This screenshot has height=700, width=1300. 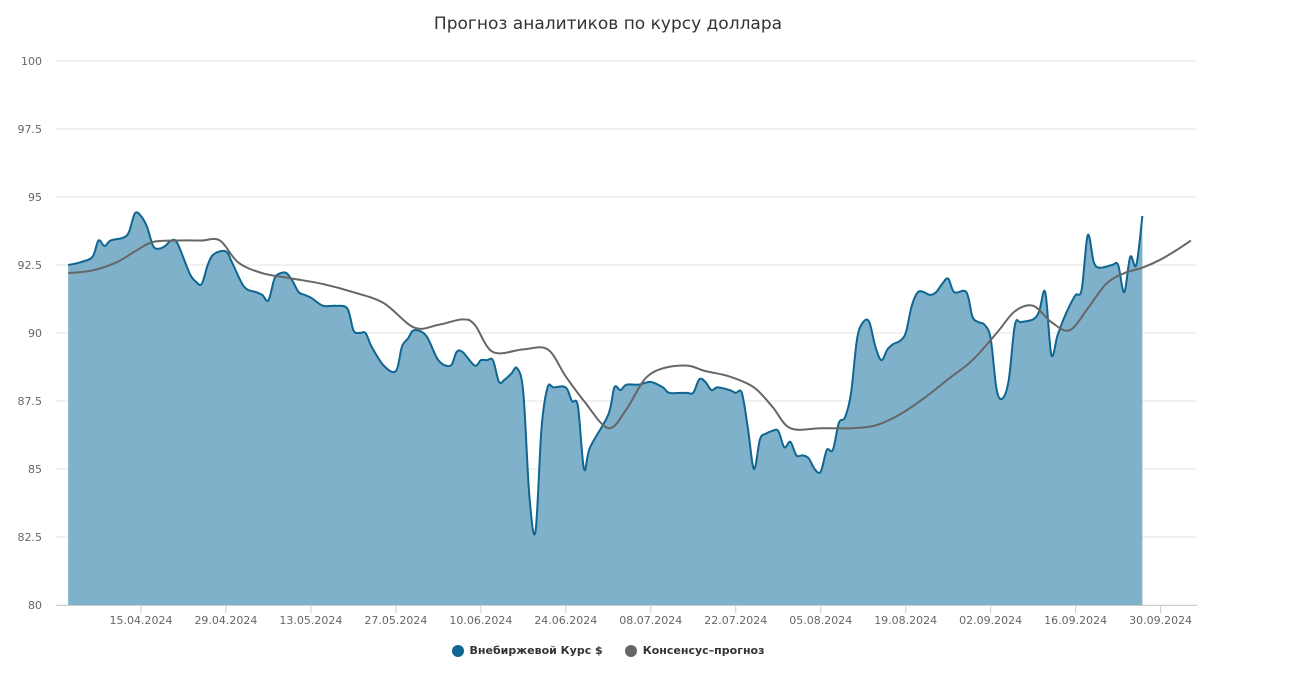 What do you see at coordinates (31, 61) in the screenshot?
I see `y-tick-label: 100` at bounding box center [31, 61].